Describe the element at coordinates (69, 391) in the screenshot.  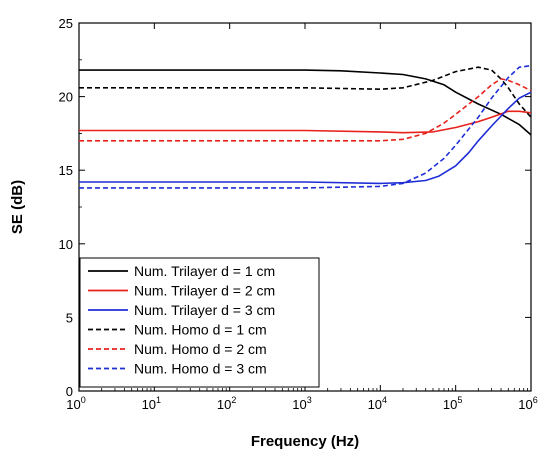
I see `y-tick-label: 0` at that location.